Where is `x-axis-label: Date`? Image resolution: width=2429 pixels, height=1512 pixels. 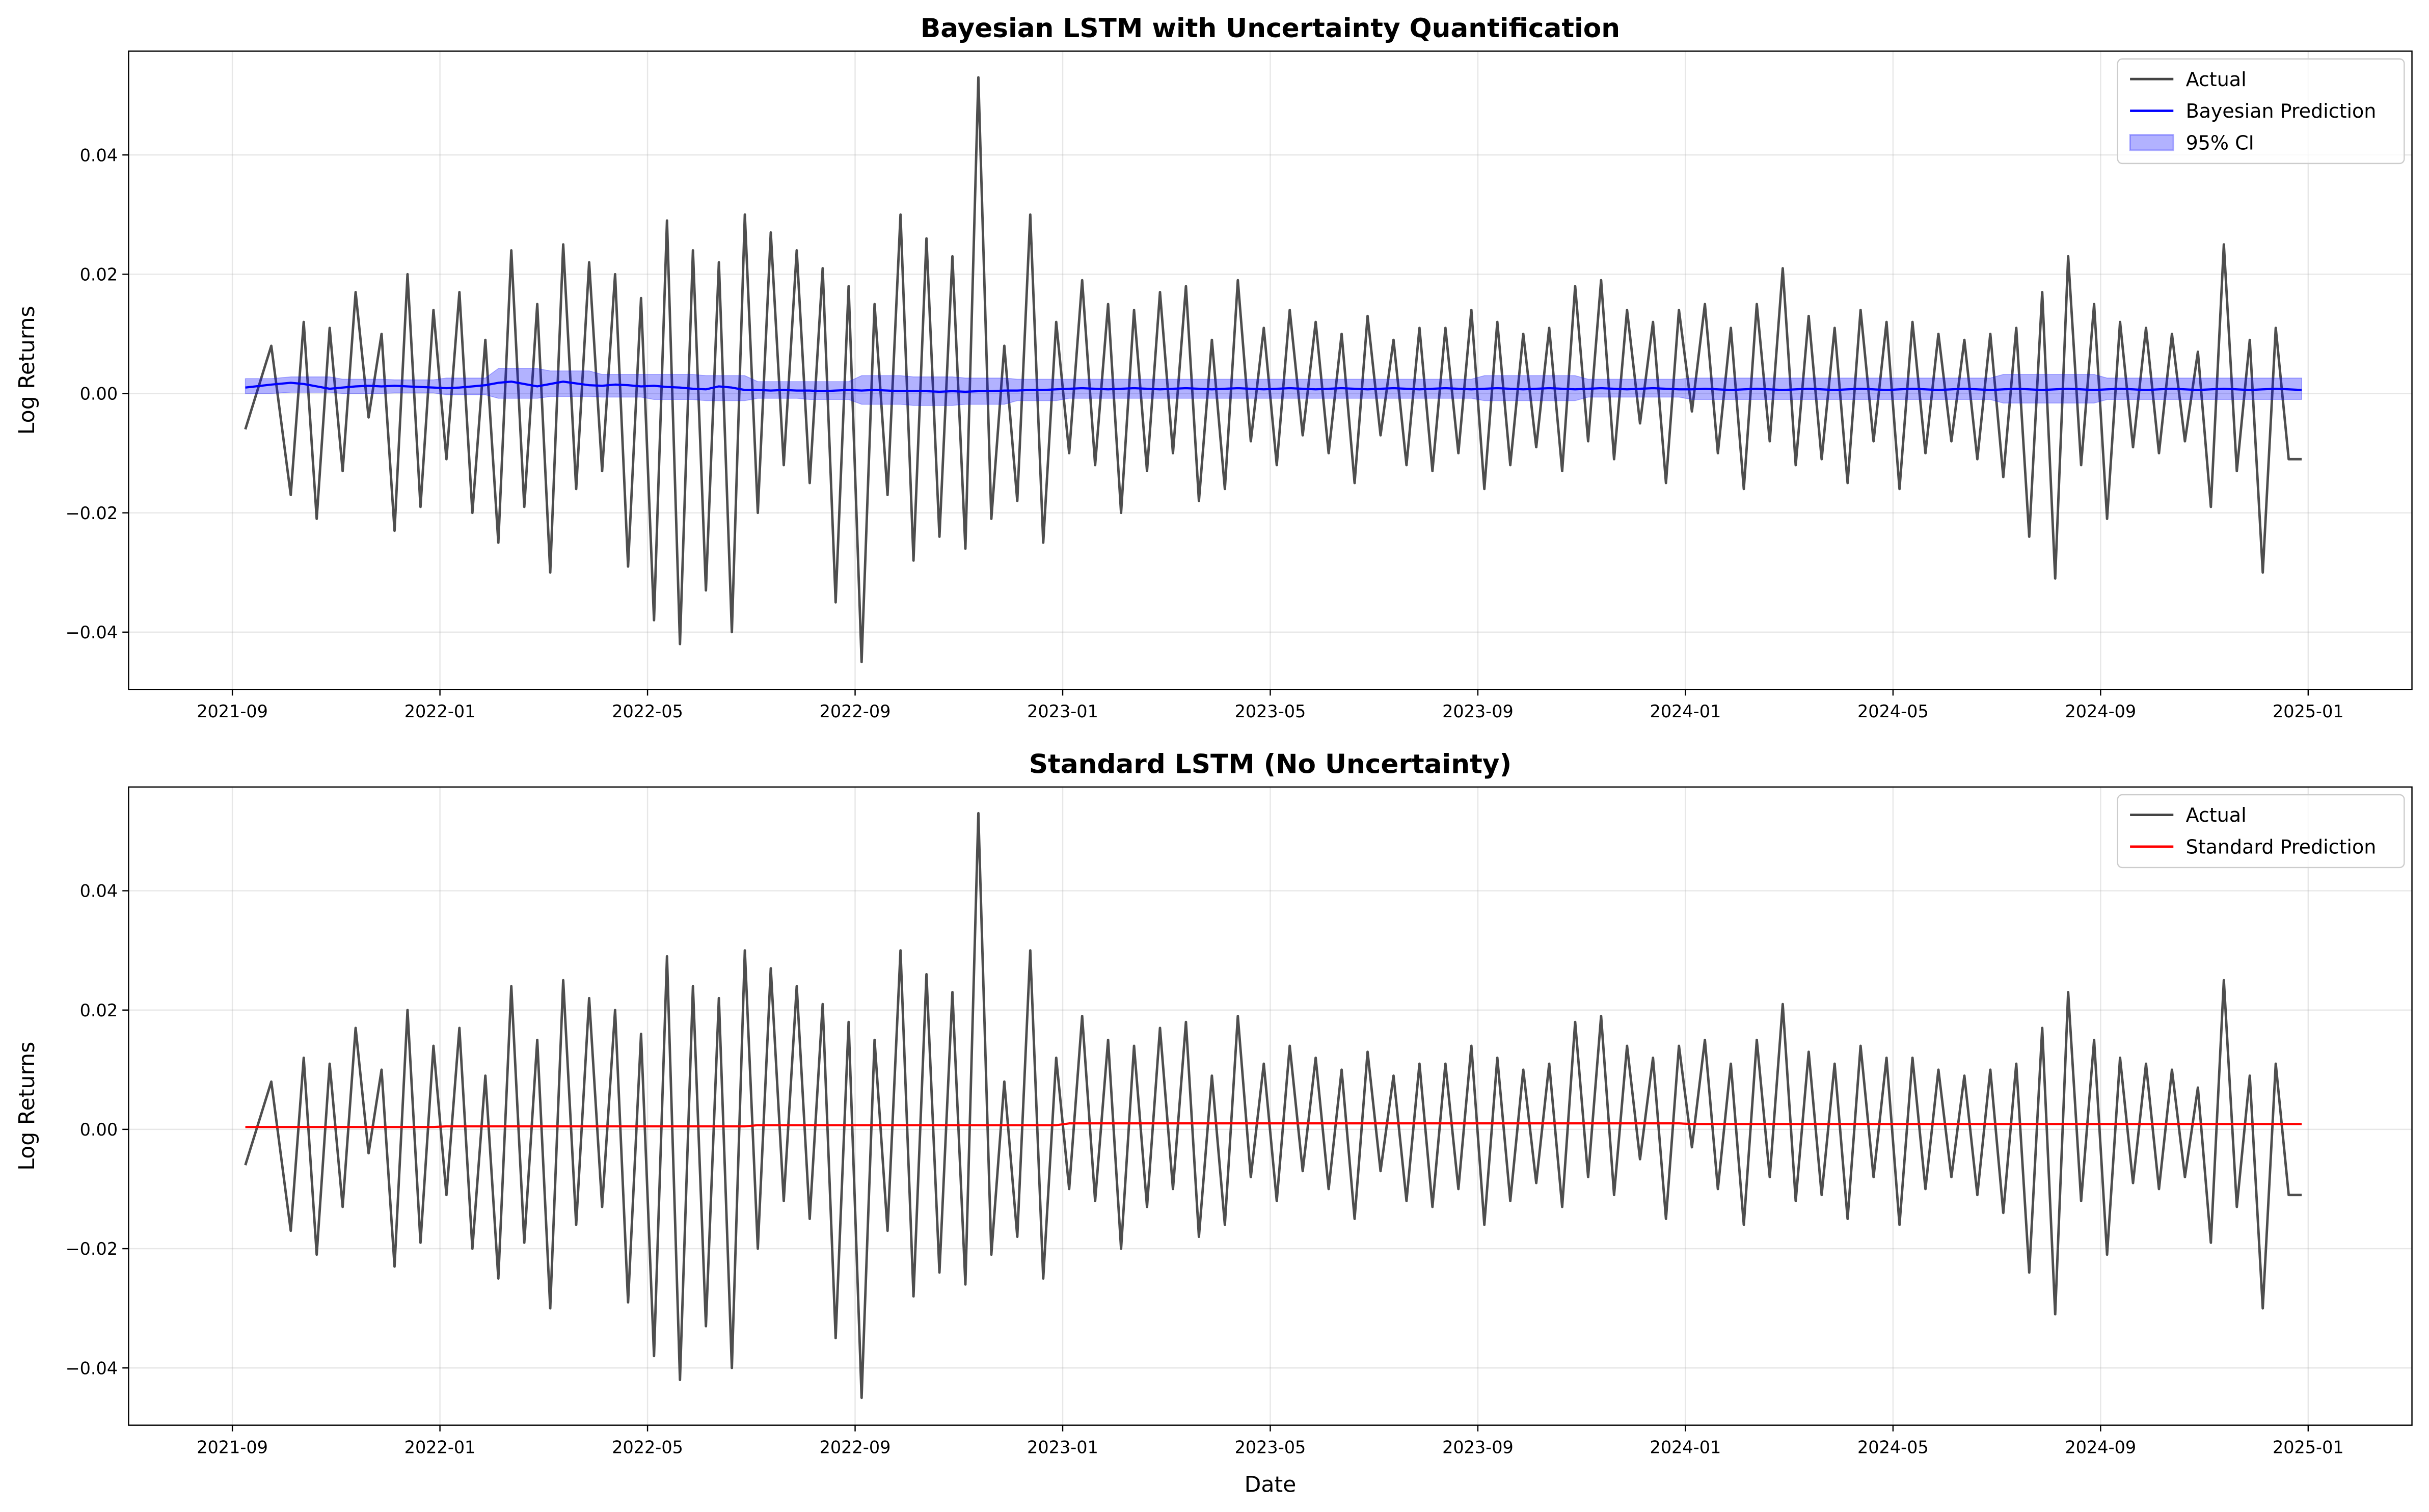
x-axis-label: Date is located at coordinates (1271, 1484).